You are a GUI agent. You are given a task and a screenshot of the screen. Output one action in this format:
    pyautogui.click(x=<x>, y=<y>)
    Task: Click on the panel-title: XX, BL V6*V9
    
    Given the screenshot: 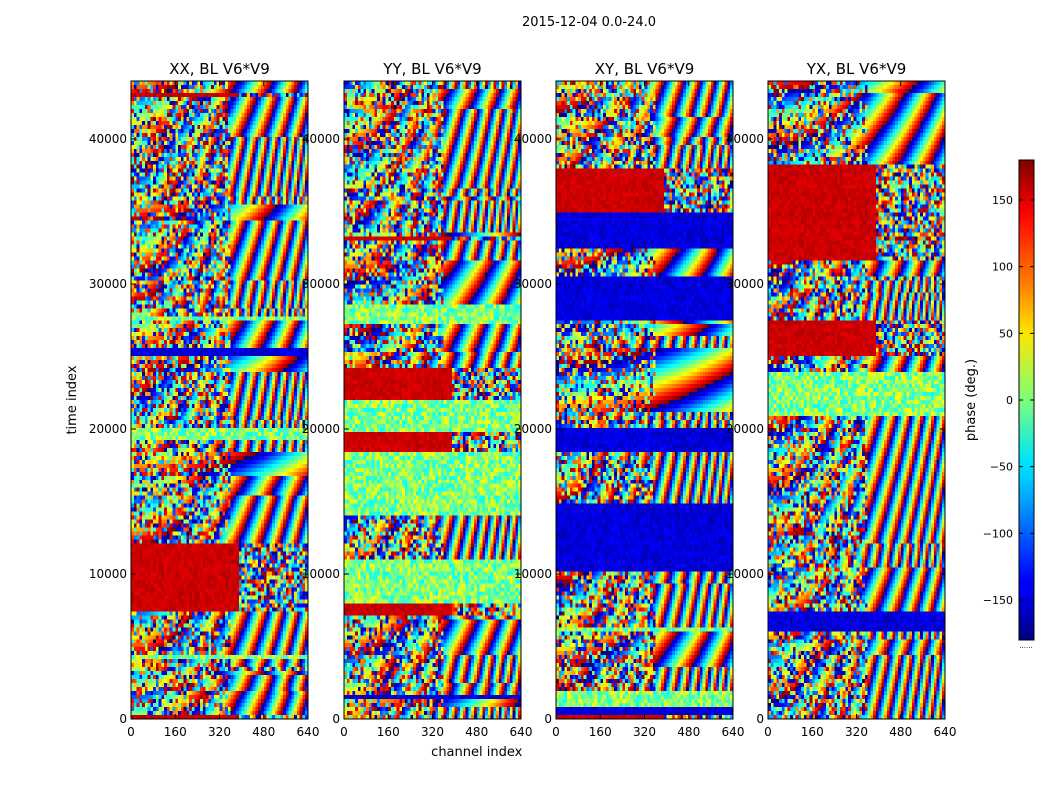 What is the action you would take?
    pyautogui.click(x=219, y=69)
    